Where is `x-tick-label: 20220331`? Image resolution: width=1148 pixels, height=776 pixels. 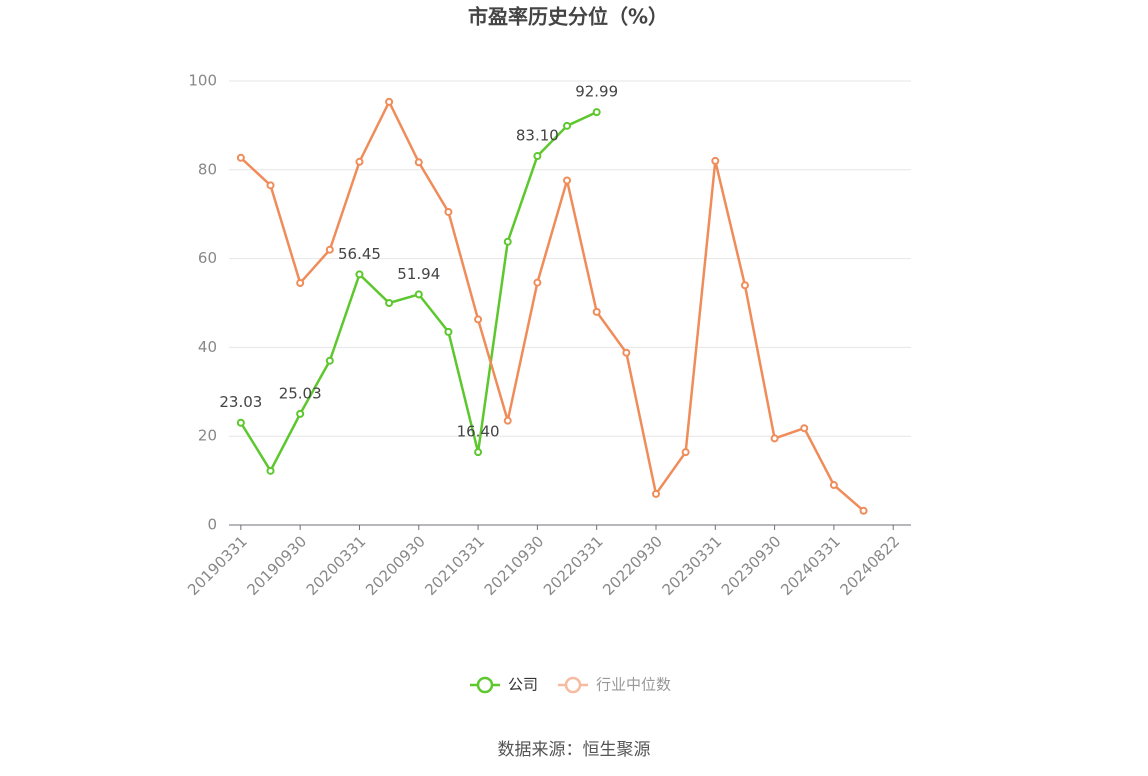
x-tick-label: 20220331 is located at coordinates (573, 565).